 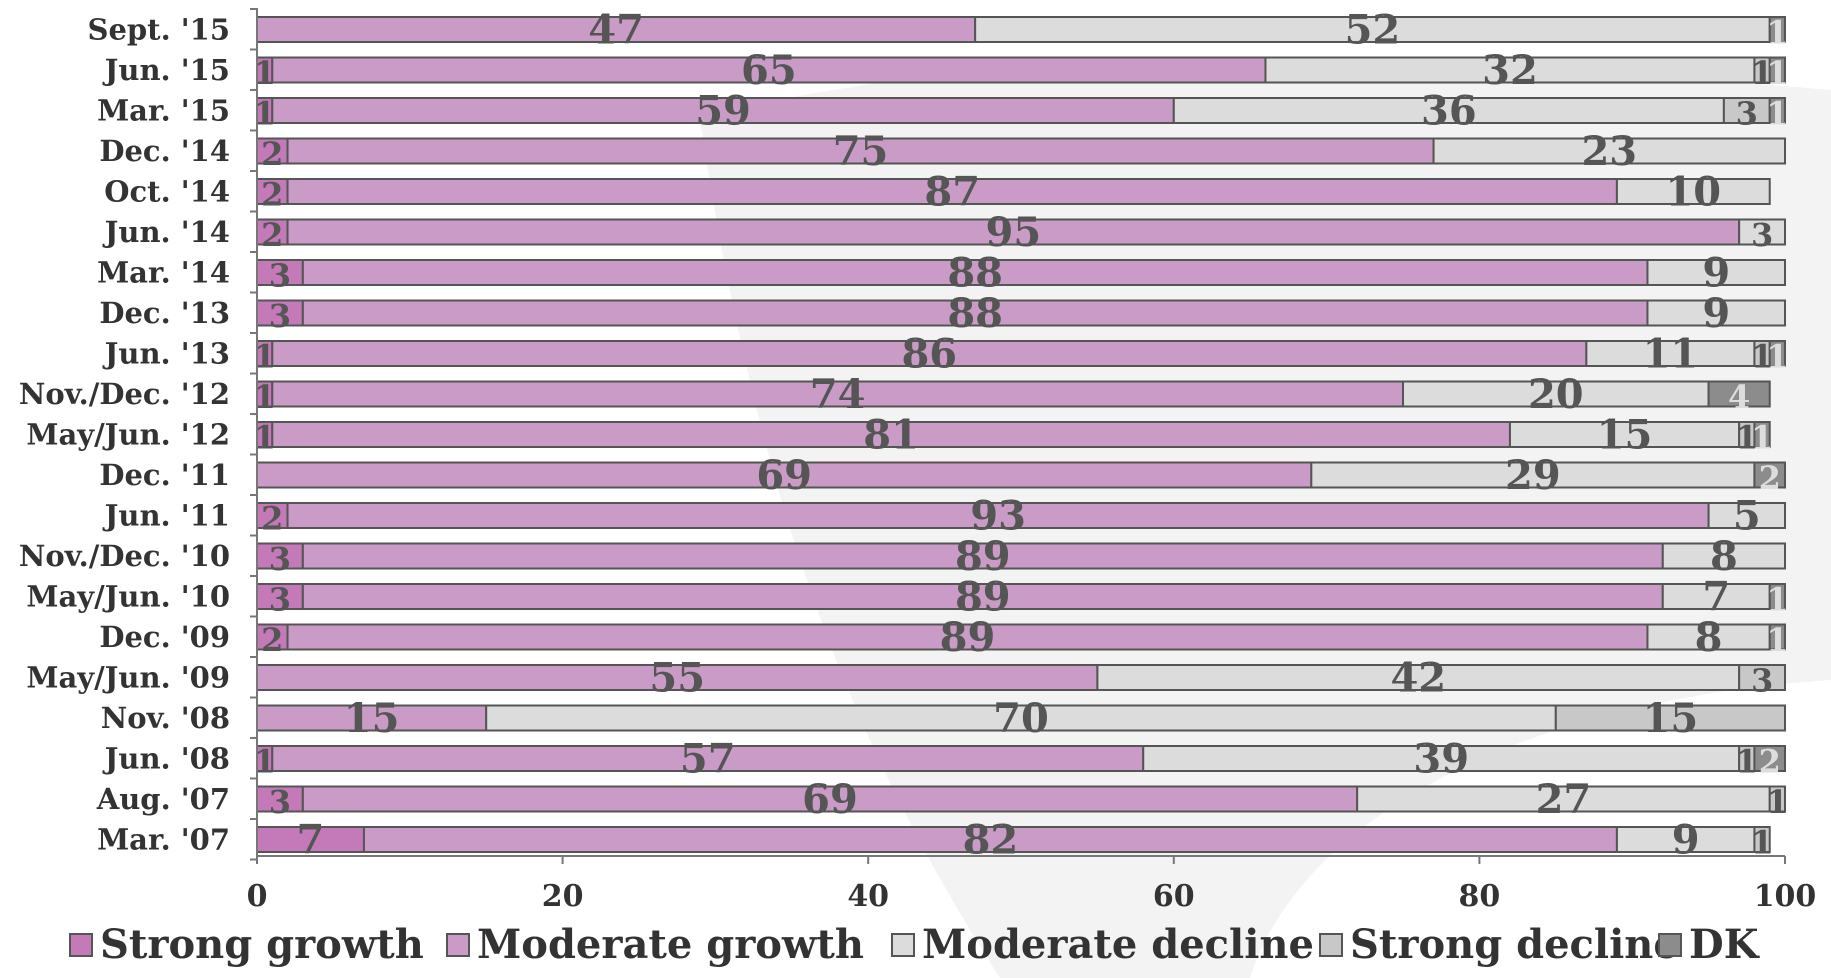 I want to click on bar-row: 1 59 36 3 1, so click(x=1021, y=111).